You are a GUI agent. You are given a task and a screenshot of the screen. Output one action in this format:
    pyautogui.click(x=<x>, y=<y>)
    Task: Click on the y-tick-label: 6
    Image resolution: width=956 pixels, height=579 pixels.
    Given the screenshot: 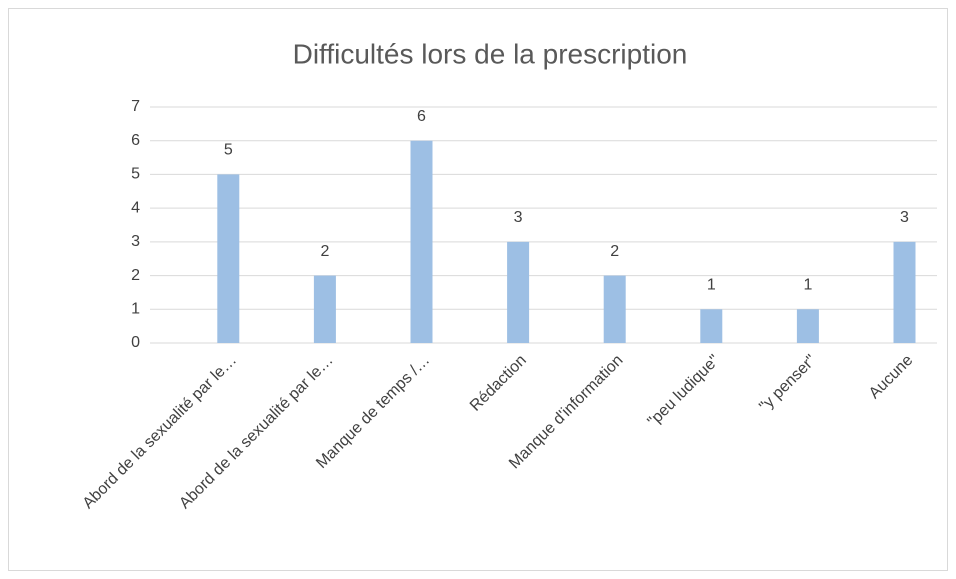 What is the action you would take?
    pyautogui.click(x=135, y=140)
    